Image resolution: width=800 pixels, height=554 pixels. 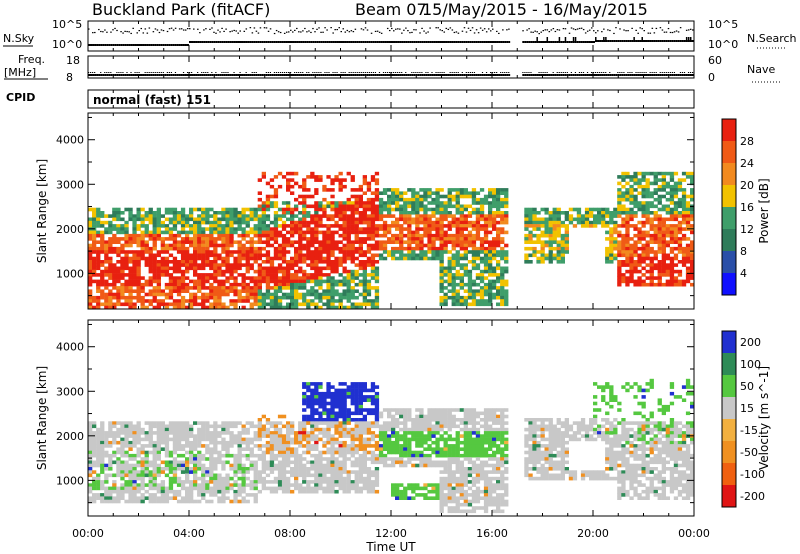 What do you see at coordinates (67, 24) in the screenshot?
I see `nsky-tick-top: 10^5` at bounding box center [67, 24].